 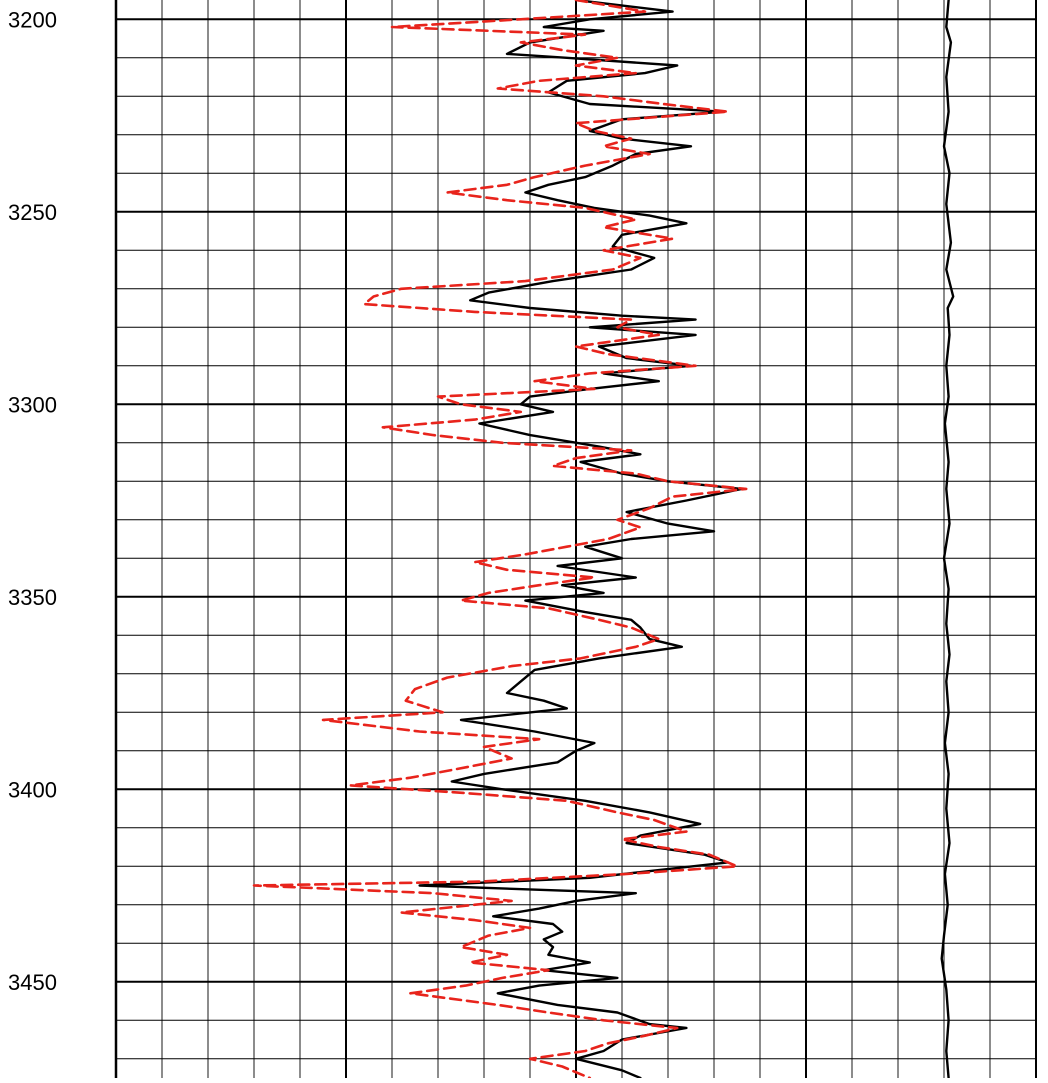 I want to click on depth-tick-label-3350: 3350, so click(x=32, y=597).